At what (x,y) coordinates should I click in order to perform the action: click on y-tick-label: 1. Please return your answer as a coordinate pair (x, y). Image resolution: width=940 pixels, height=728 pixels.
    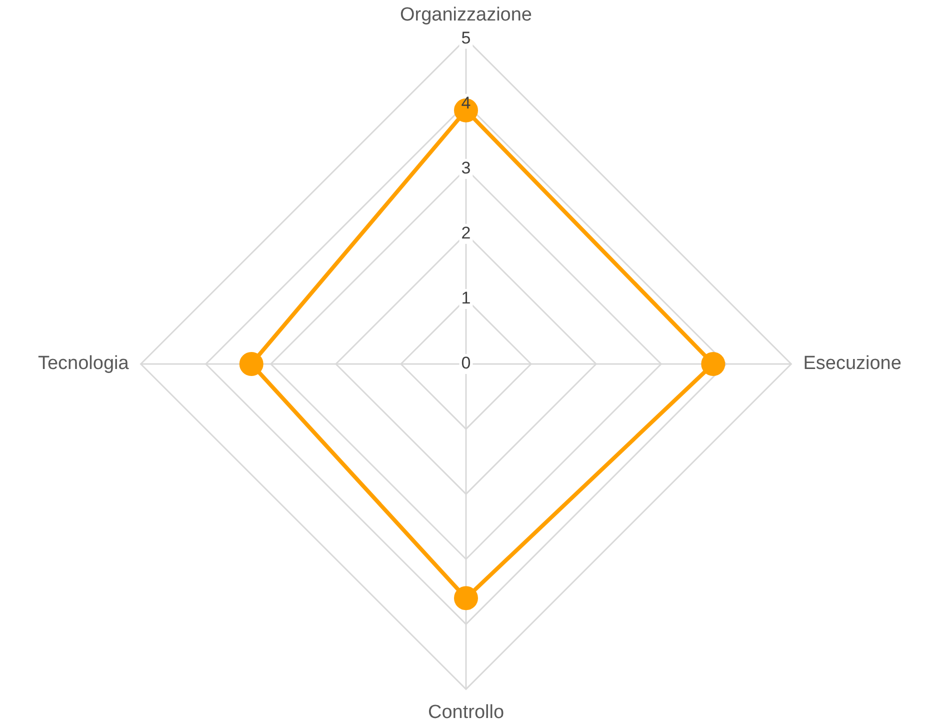
    Looking at the image, I should click on (466, 298).